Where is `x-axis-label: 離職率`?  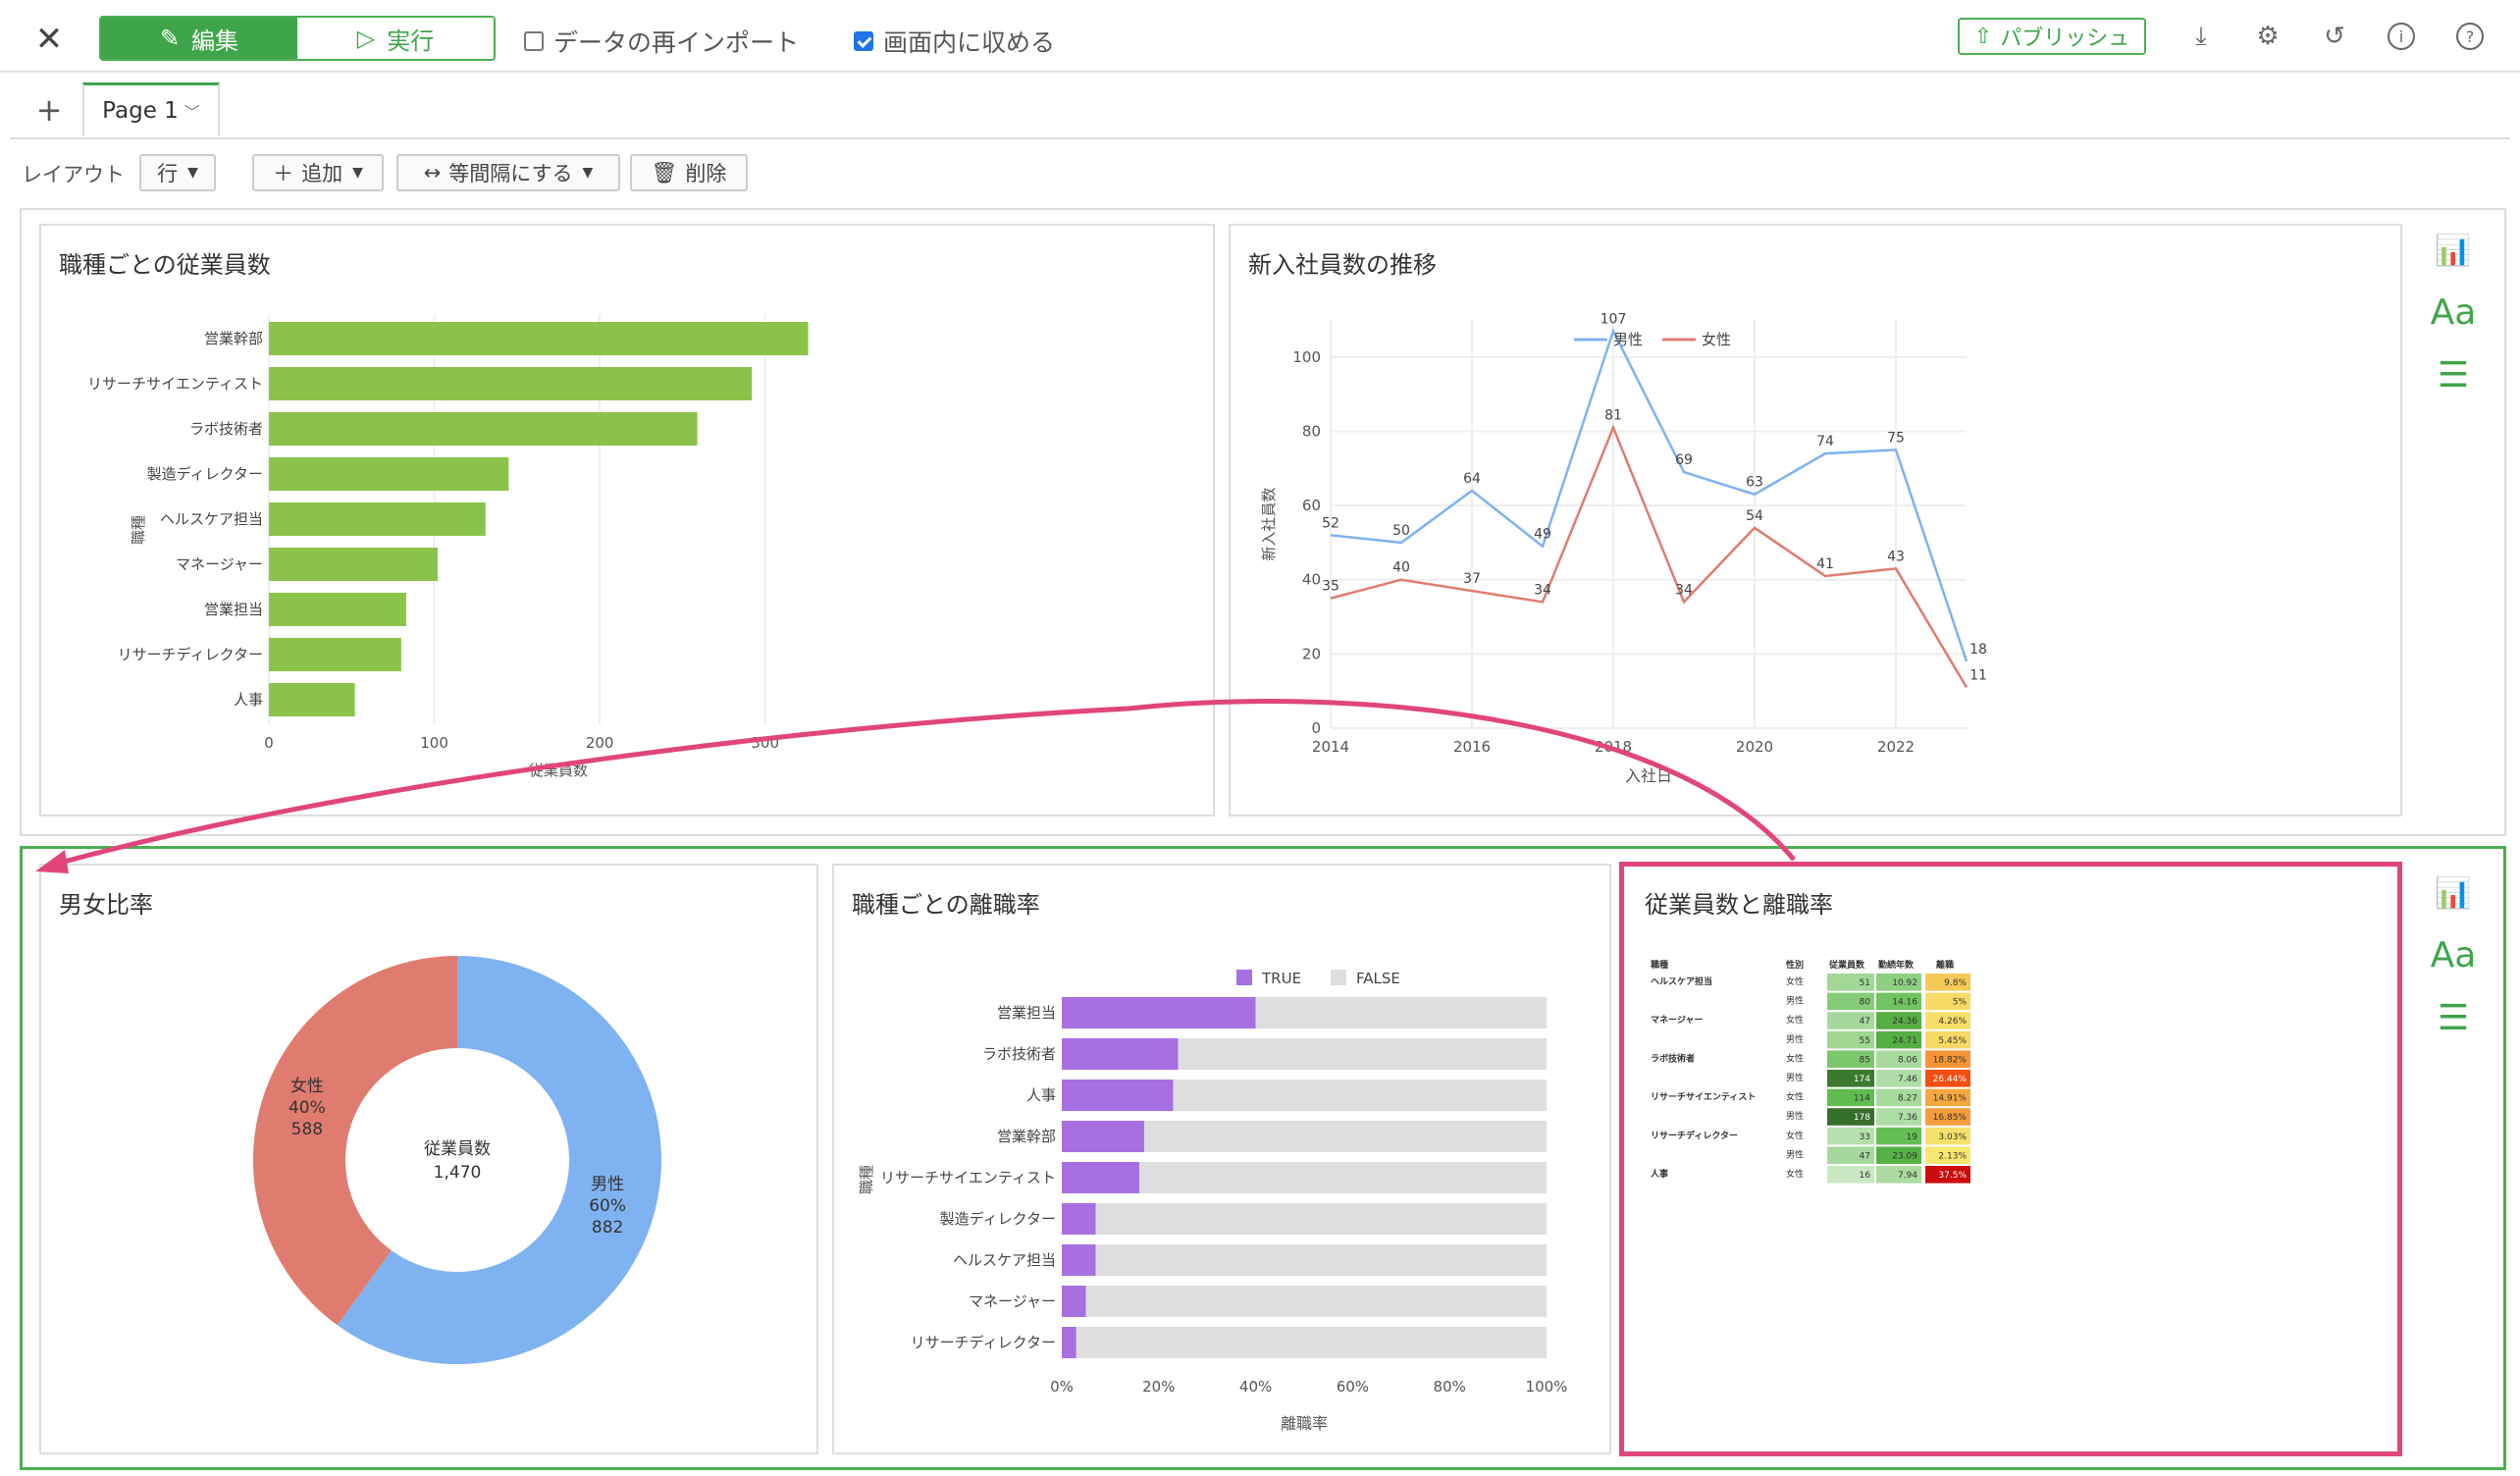 x-axis-label: 離職率 is located at coordinates (1304, 1423).